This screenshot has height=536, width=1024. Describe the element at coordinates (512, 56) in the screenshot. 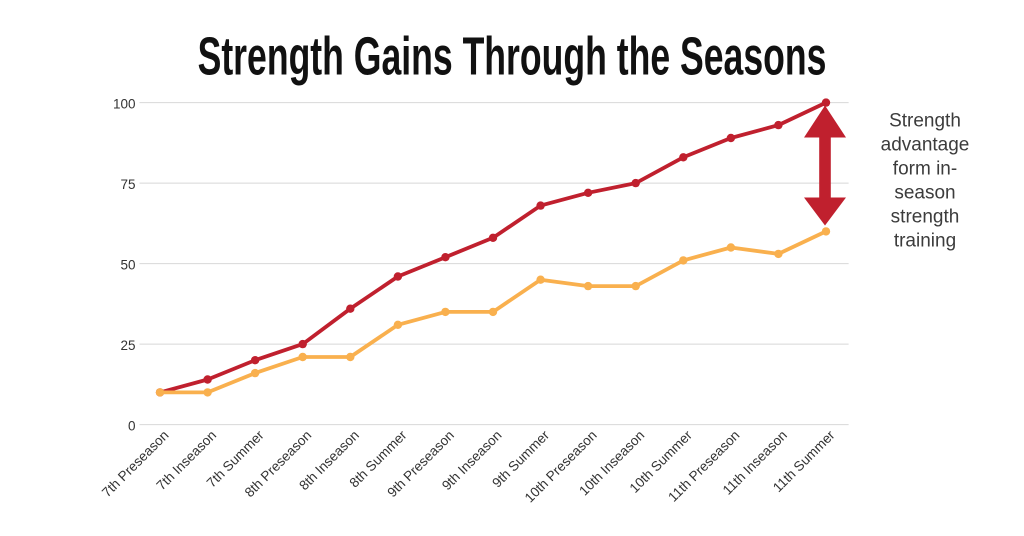

I see `svg-text:Strength Gains Through the Sea: Strength Gains Through the Seasons` at that location.